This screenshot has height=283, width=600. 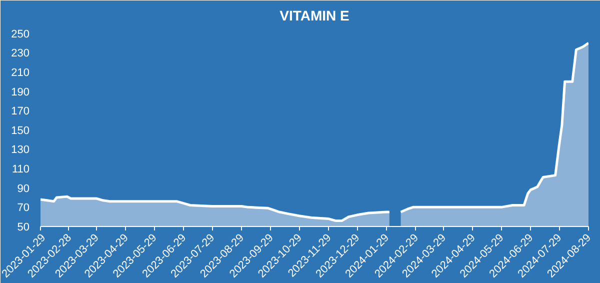 What do you see at coordinates (20, 150) in the screenshot?
I see `y-tick-label: 130` at bounding box center [20, 150].